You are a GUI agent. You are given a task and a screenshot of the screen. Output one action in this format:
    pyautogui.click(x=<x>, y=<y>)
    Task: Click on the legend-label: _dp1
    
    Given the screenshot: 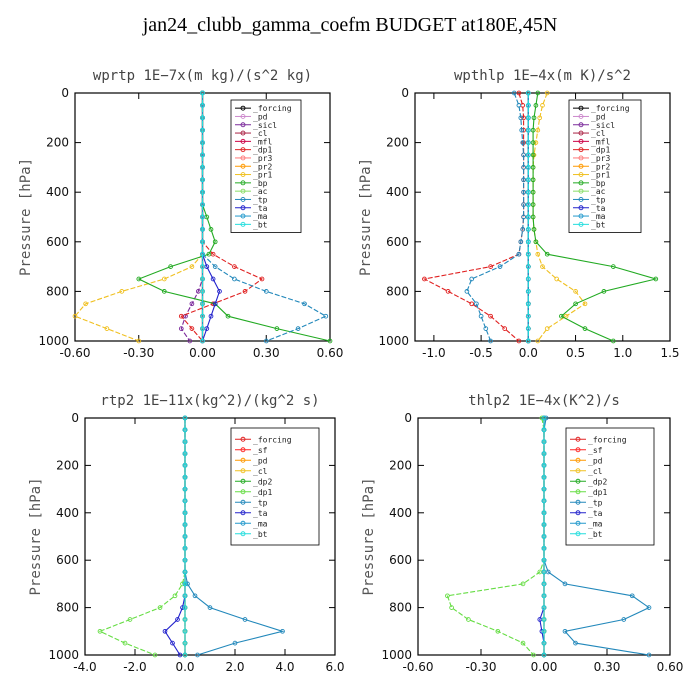 What is the action you would take?
    pyautogui.click(x=597, y=492)
    